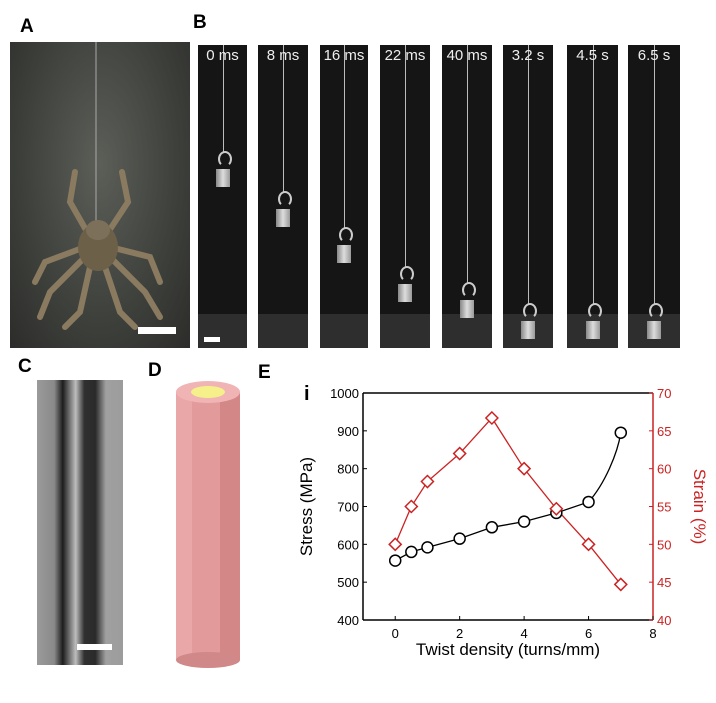 This screenshot has height=703, width=716. I want to click on y-tick-label: 800, so click(348, 469).